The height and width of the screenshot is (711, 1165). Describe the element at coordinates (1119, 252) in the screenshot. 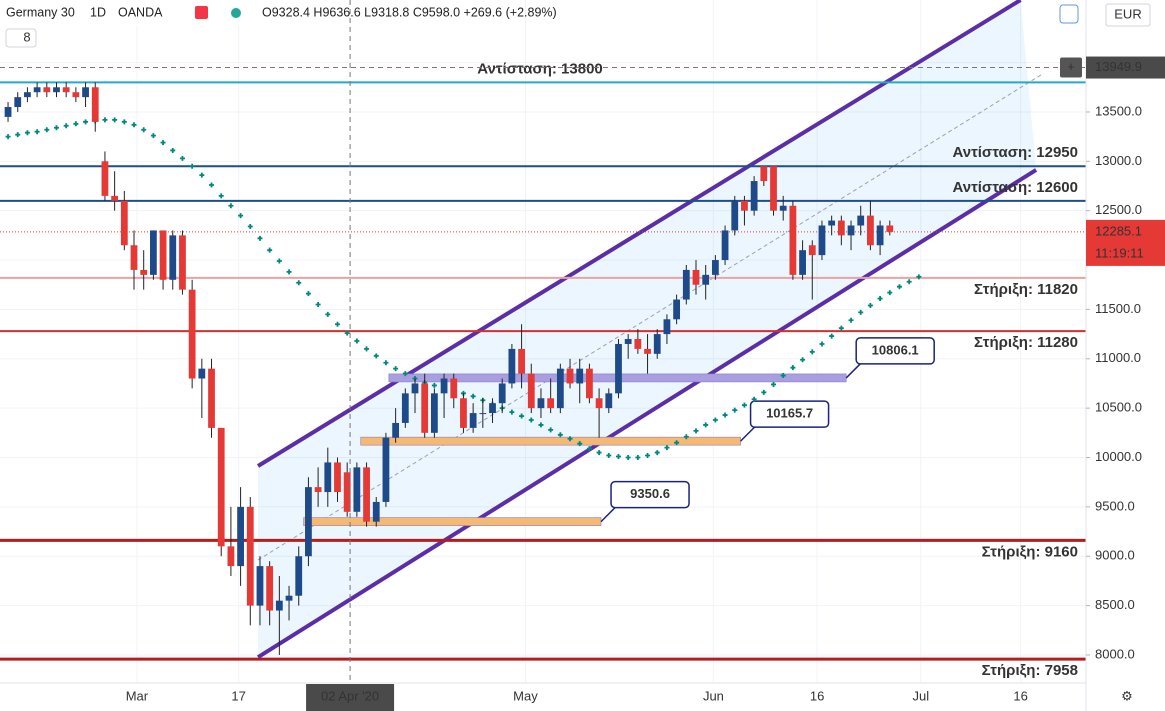

I see `countdown: 11:19:11` at that location.